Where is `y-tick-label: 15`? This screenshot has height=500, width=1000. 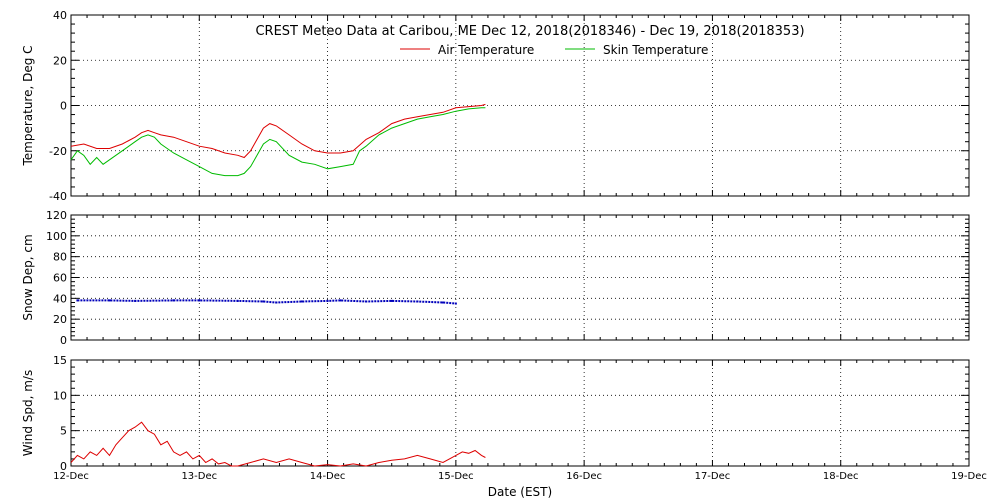
y-tick-label: 15 is located at coordinates (60, 360).